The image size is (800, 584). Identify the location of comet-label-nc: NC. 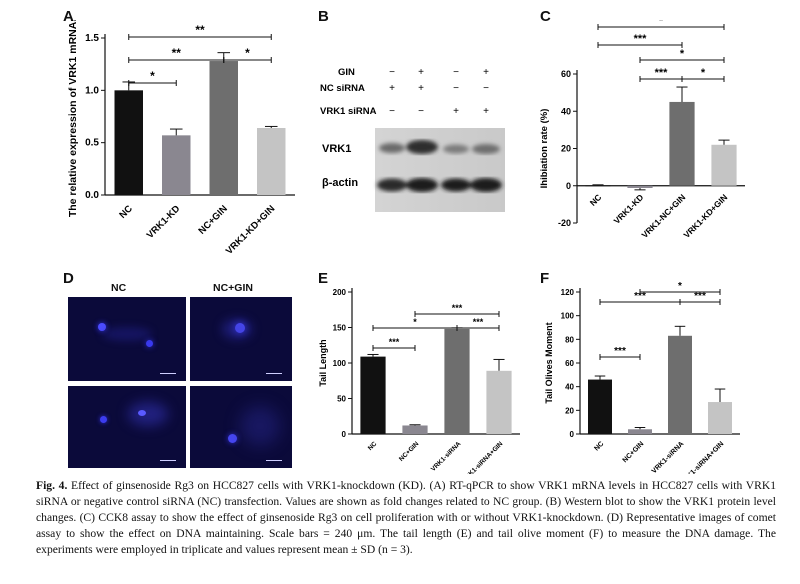
(119, 288).